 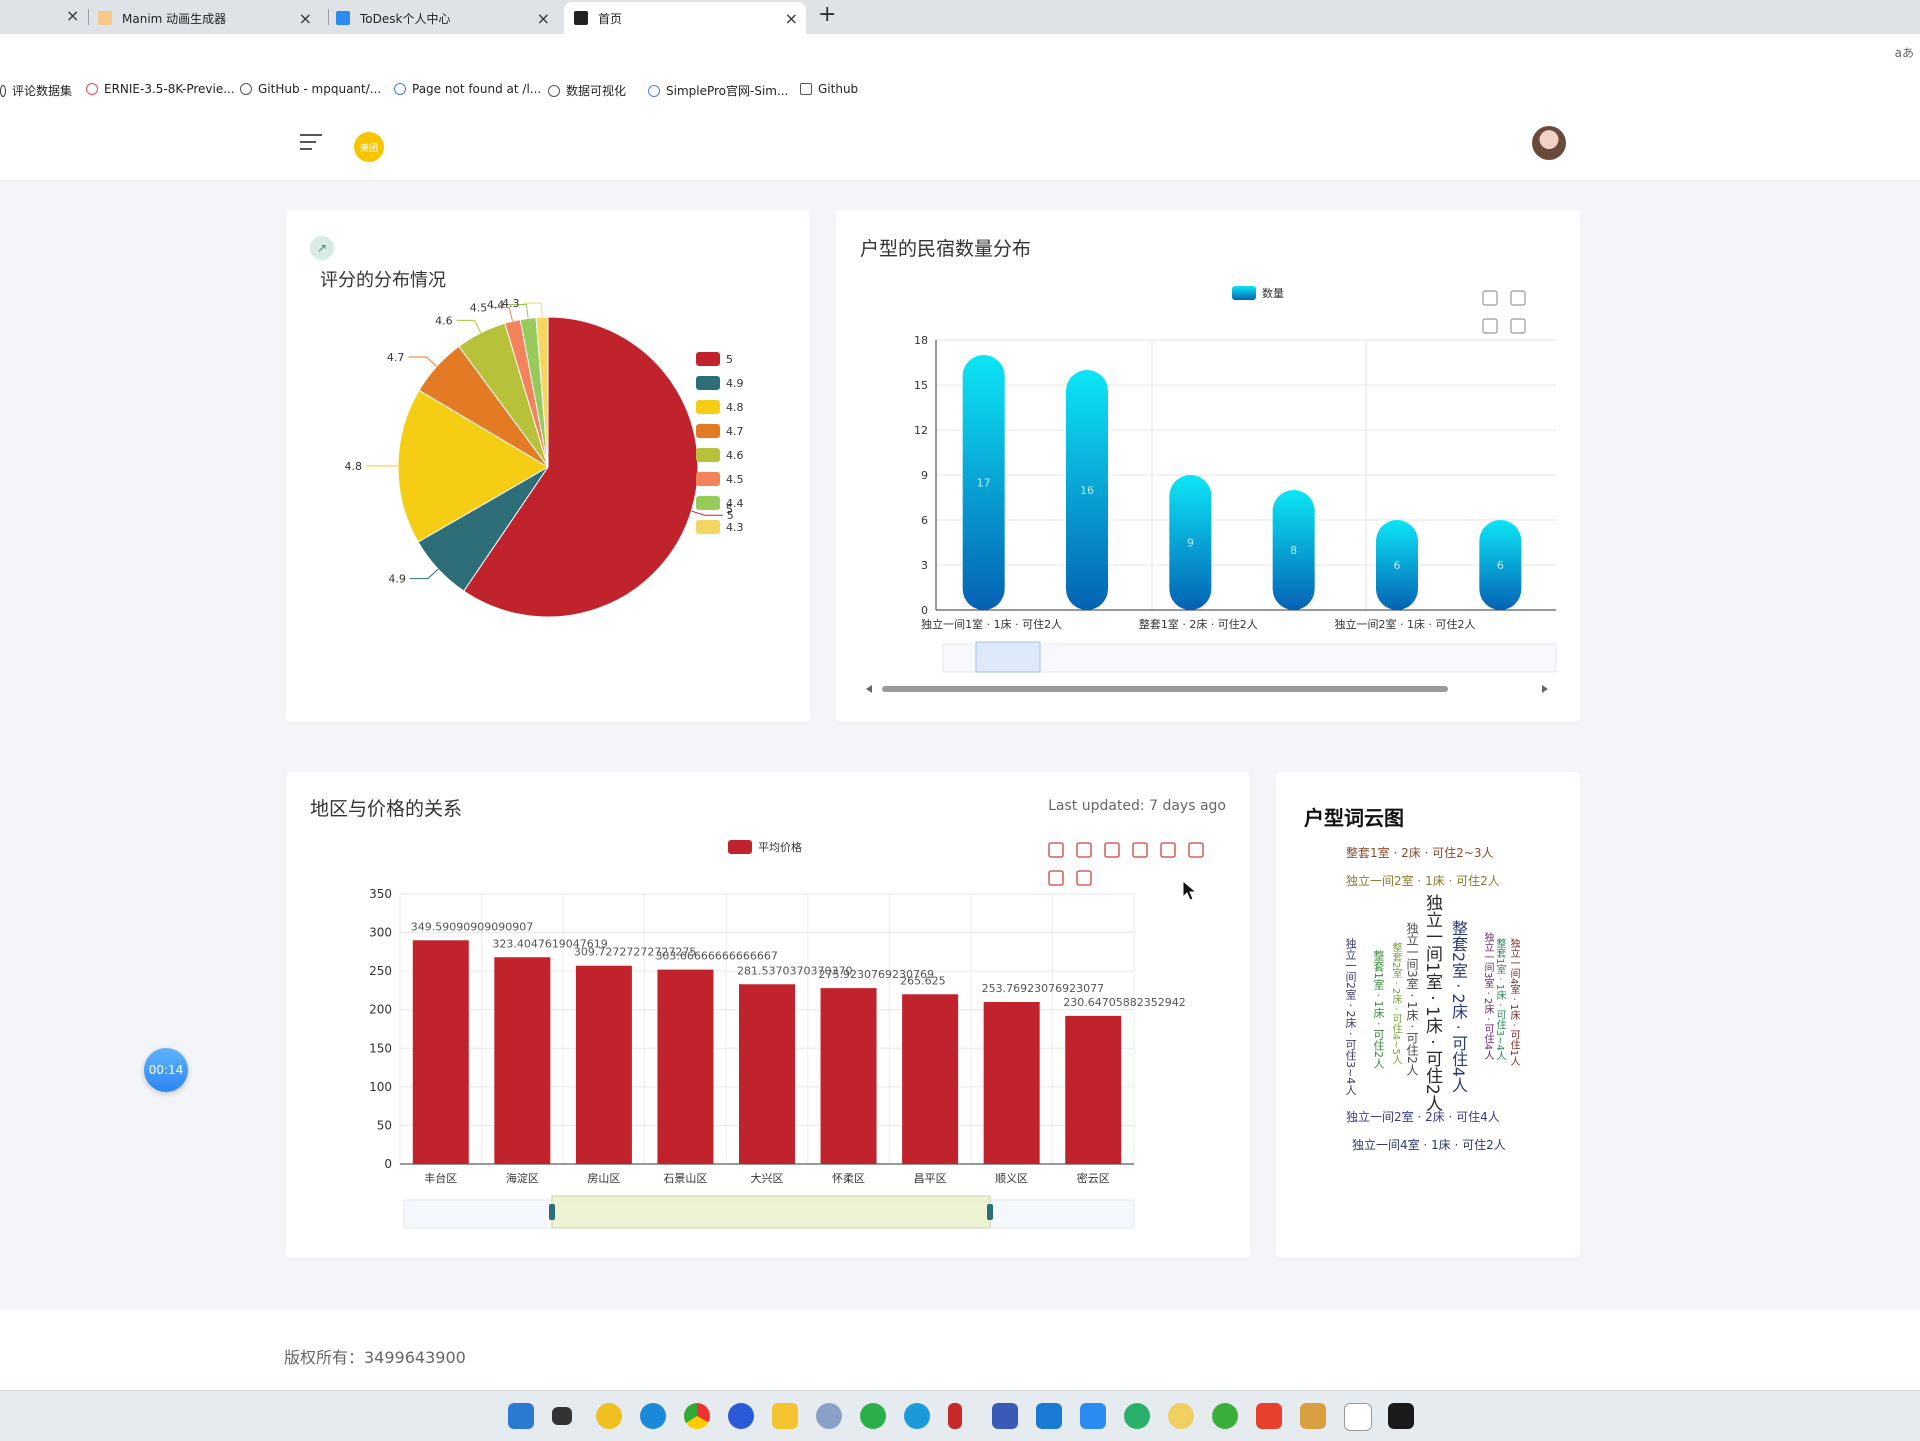 What do you see at coordinates (685, 1178) in the screenshot?
I see `x-tick-label: 石景山区` at bounding box center [685, 1178].